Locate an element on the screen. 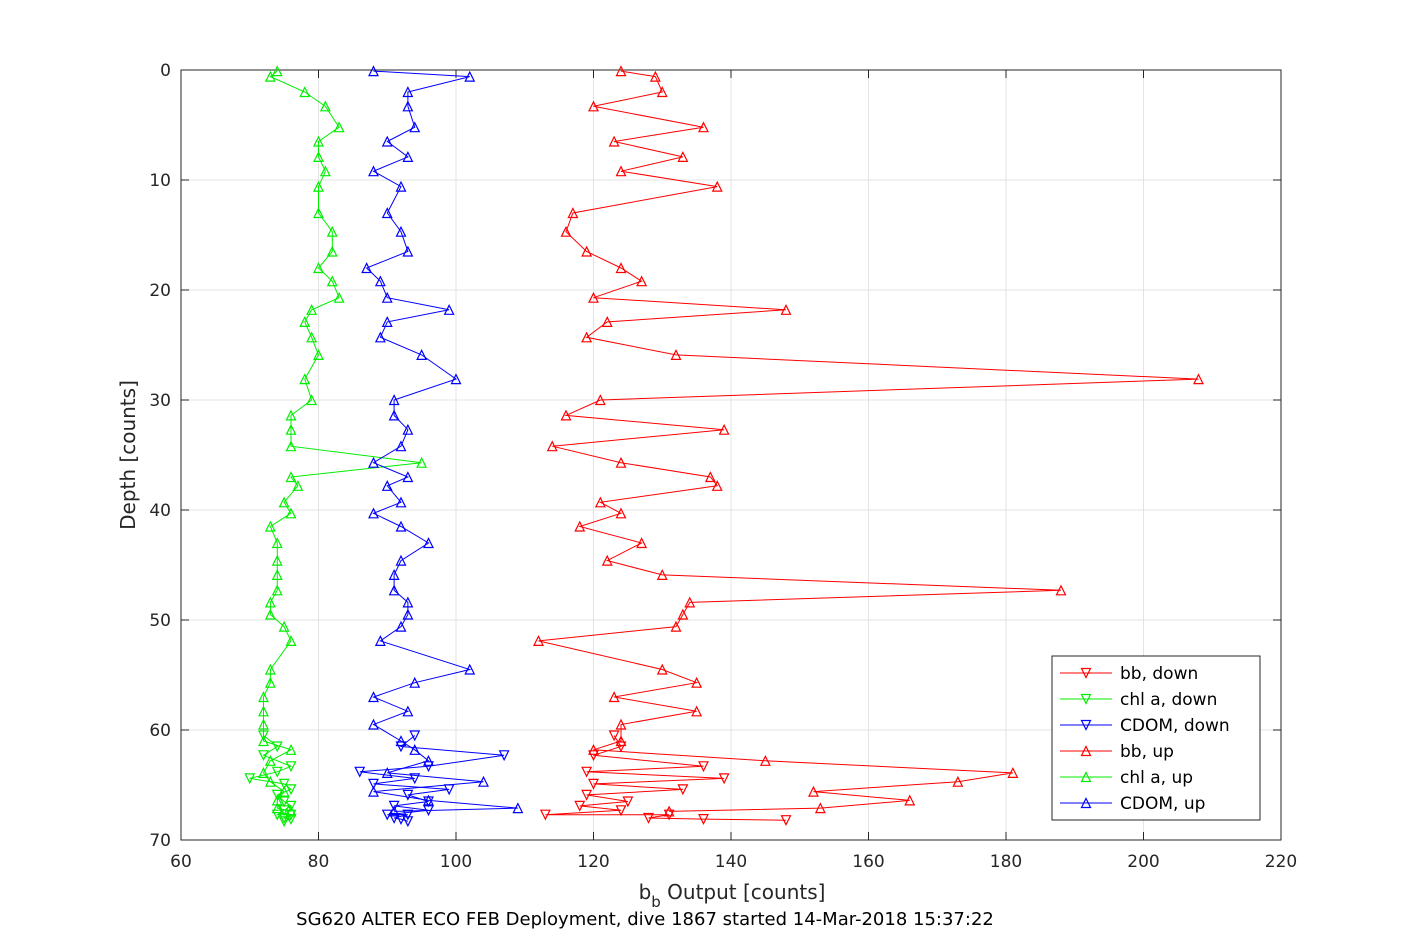 The height and width of the screenshot is (945, 1417). x-tick-label: 80 is located at coordinates (319, 862).